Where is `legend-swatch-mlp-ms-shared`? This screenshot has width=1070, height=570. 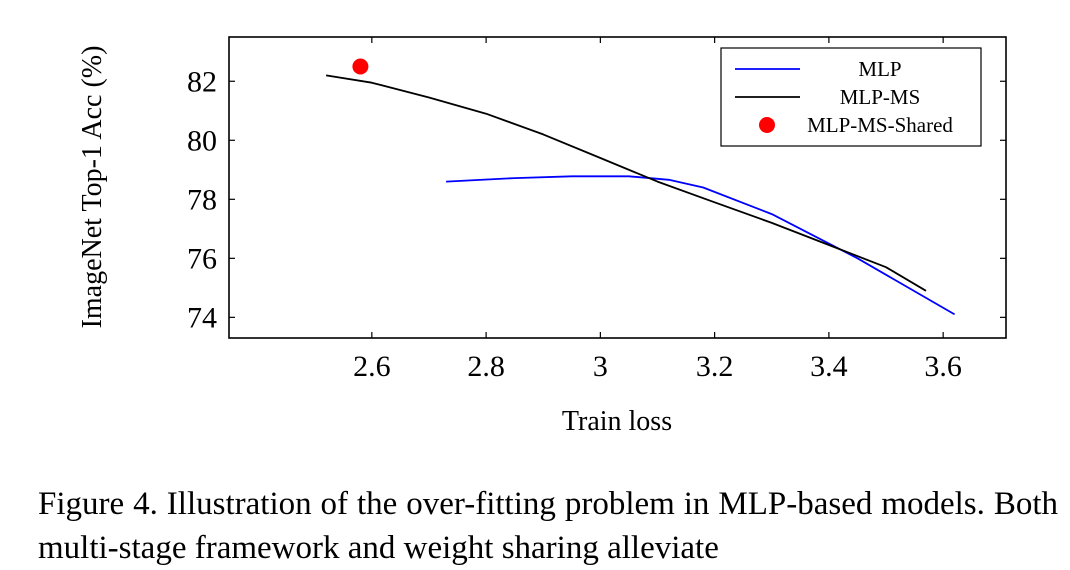
legend-swatch-mlp-ms-shared is located at coordinates (767, 125).